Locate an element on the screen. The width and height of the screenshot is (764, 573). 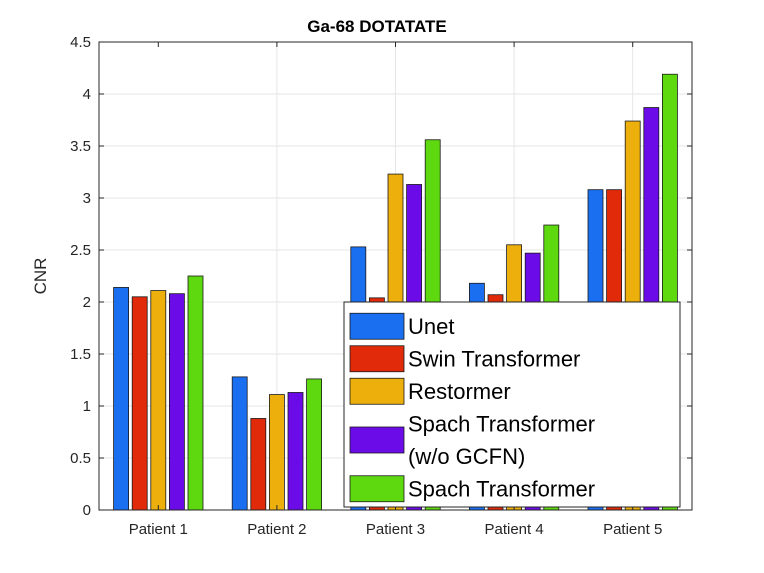
y-tick-label: 1 is located at coordinates (87, 406).